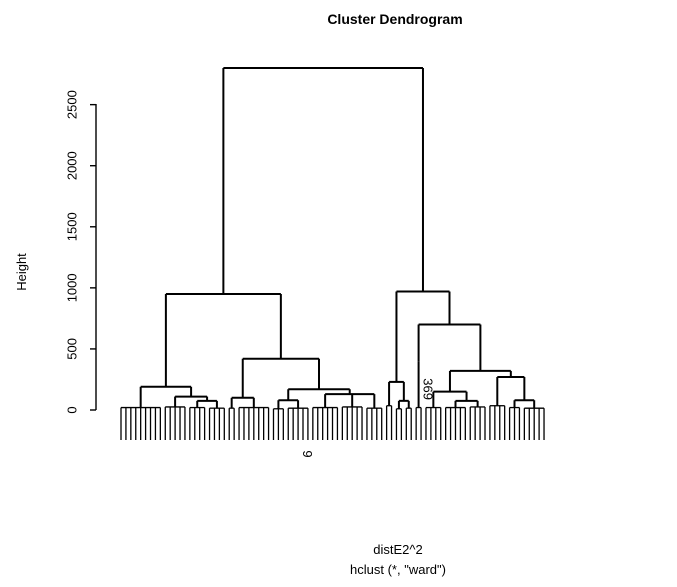 This screenshot has width=677, height=587. Describe the element at coordinates (80, 252) in the screenshot. I see `y-axis-ticks: 0 500 1000 1500 2000 2500` at that location.